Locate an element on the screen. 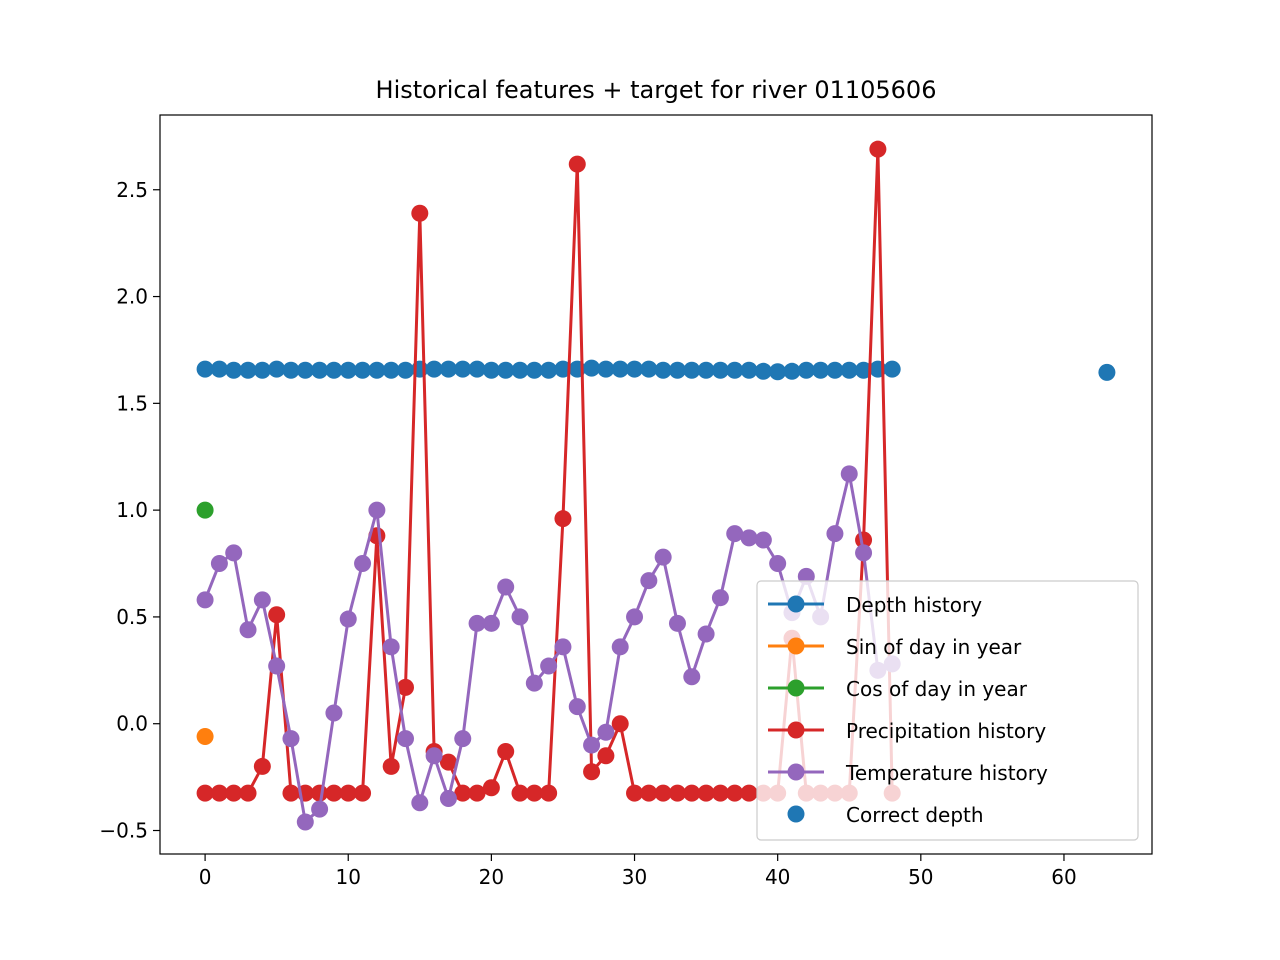  series-cos-of-day-in-year is located at coordinates (205, 510).